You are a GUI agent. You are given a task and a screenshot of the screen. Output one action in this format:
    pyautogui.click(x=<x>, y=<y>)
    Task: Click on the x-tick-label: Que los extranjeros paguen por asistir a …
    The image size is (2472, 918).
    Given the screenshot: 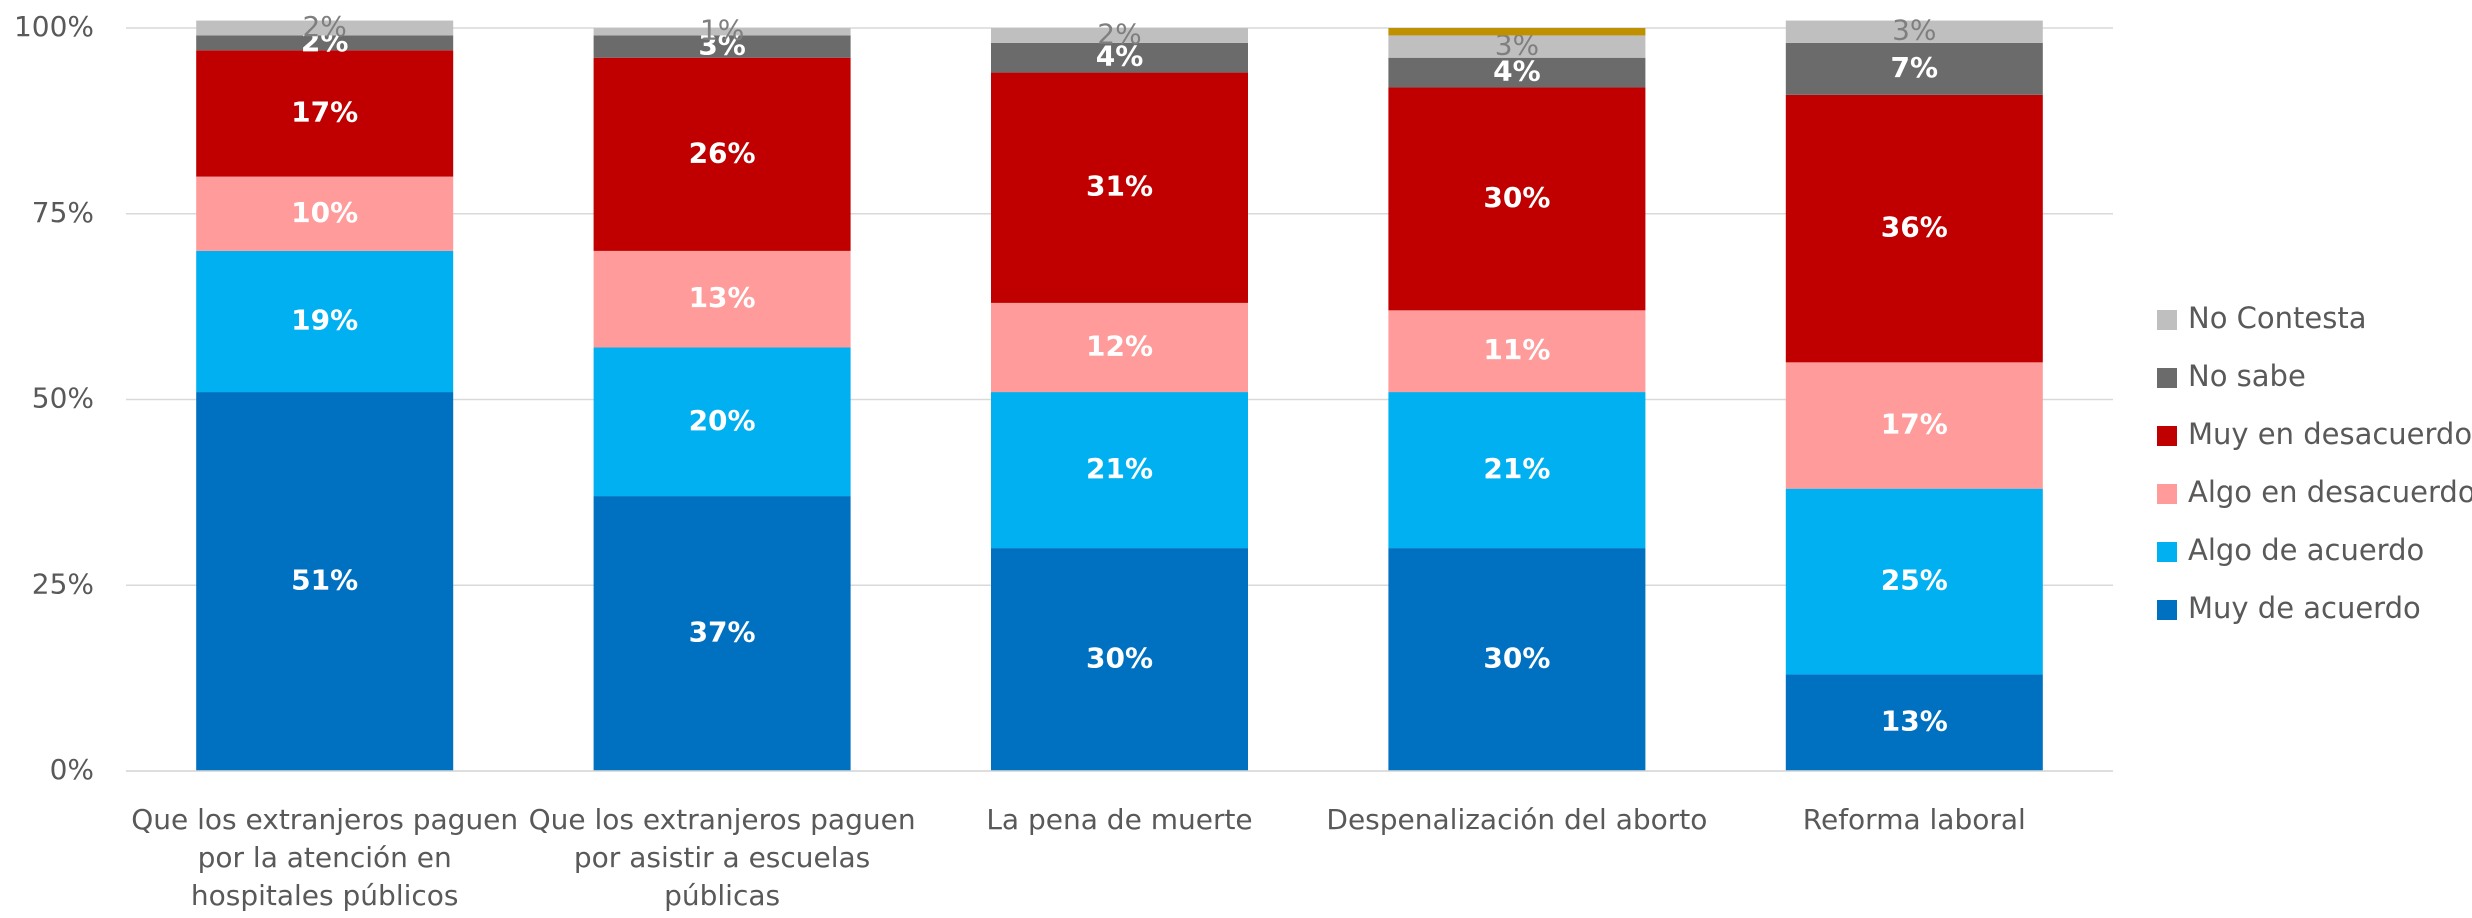 What is the action you would take?
    pyautogui.click(x=722, y=857)
    